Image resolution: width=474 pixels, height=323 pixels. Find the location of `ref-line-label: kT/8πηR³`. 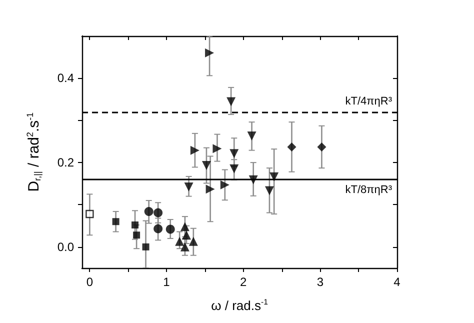

ref-line-label: kT/8πηR³ is located at coordinates (368, 190).